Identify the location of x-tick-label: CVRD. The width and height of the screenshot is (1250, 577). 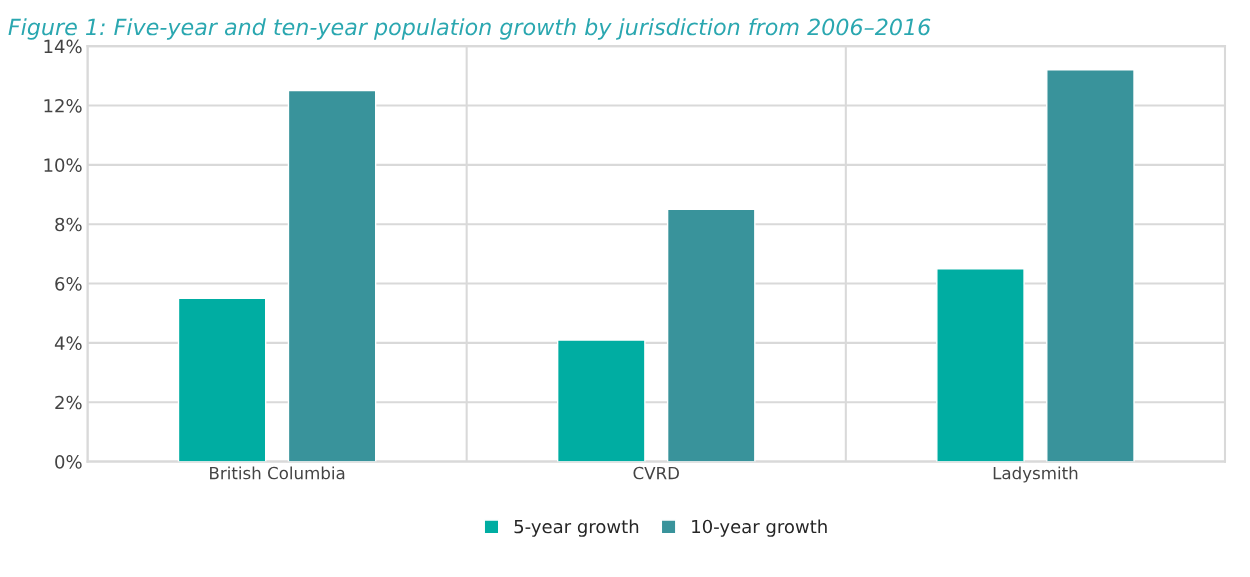
(656, 473).